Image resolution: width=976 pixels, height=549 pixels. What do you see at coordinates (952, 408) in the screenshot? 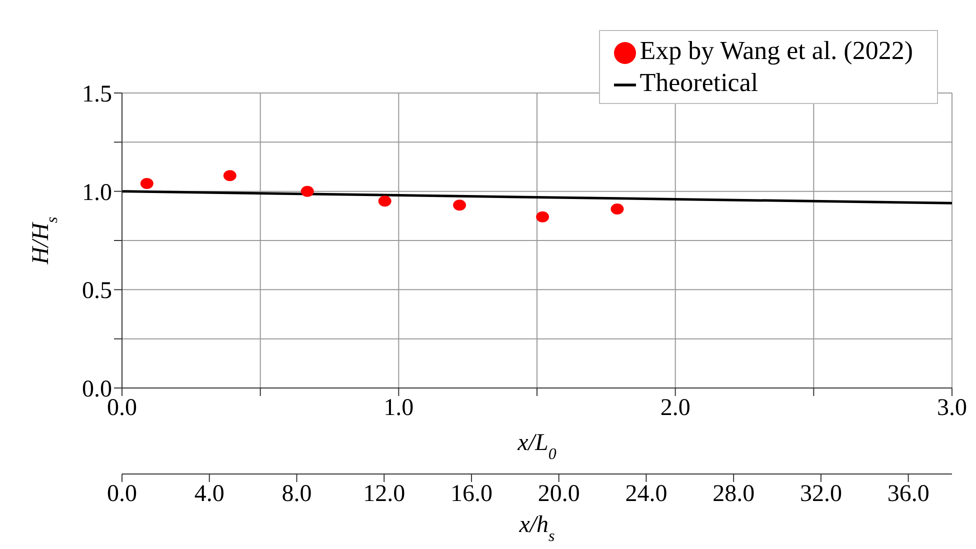
I see `x-tick-label: 3.0` at bounding box center [952, 408].